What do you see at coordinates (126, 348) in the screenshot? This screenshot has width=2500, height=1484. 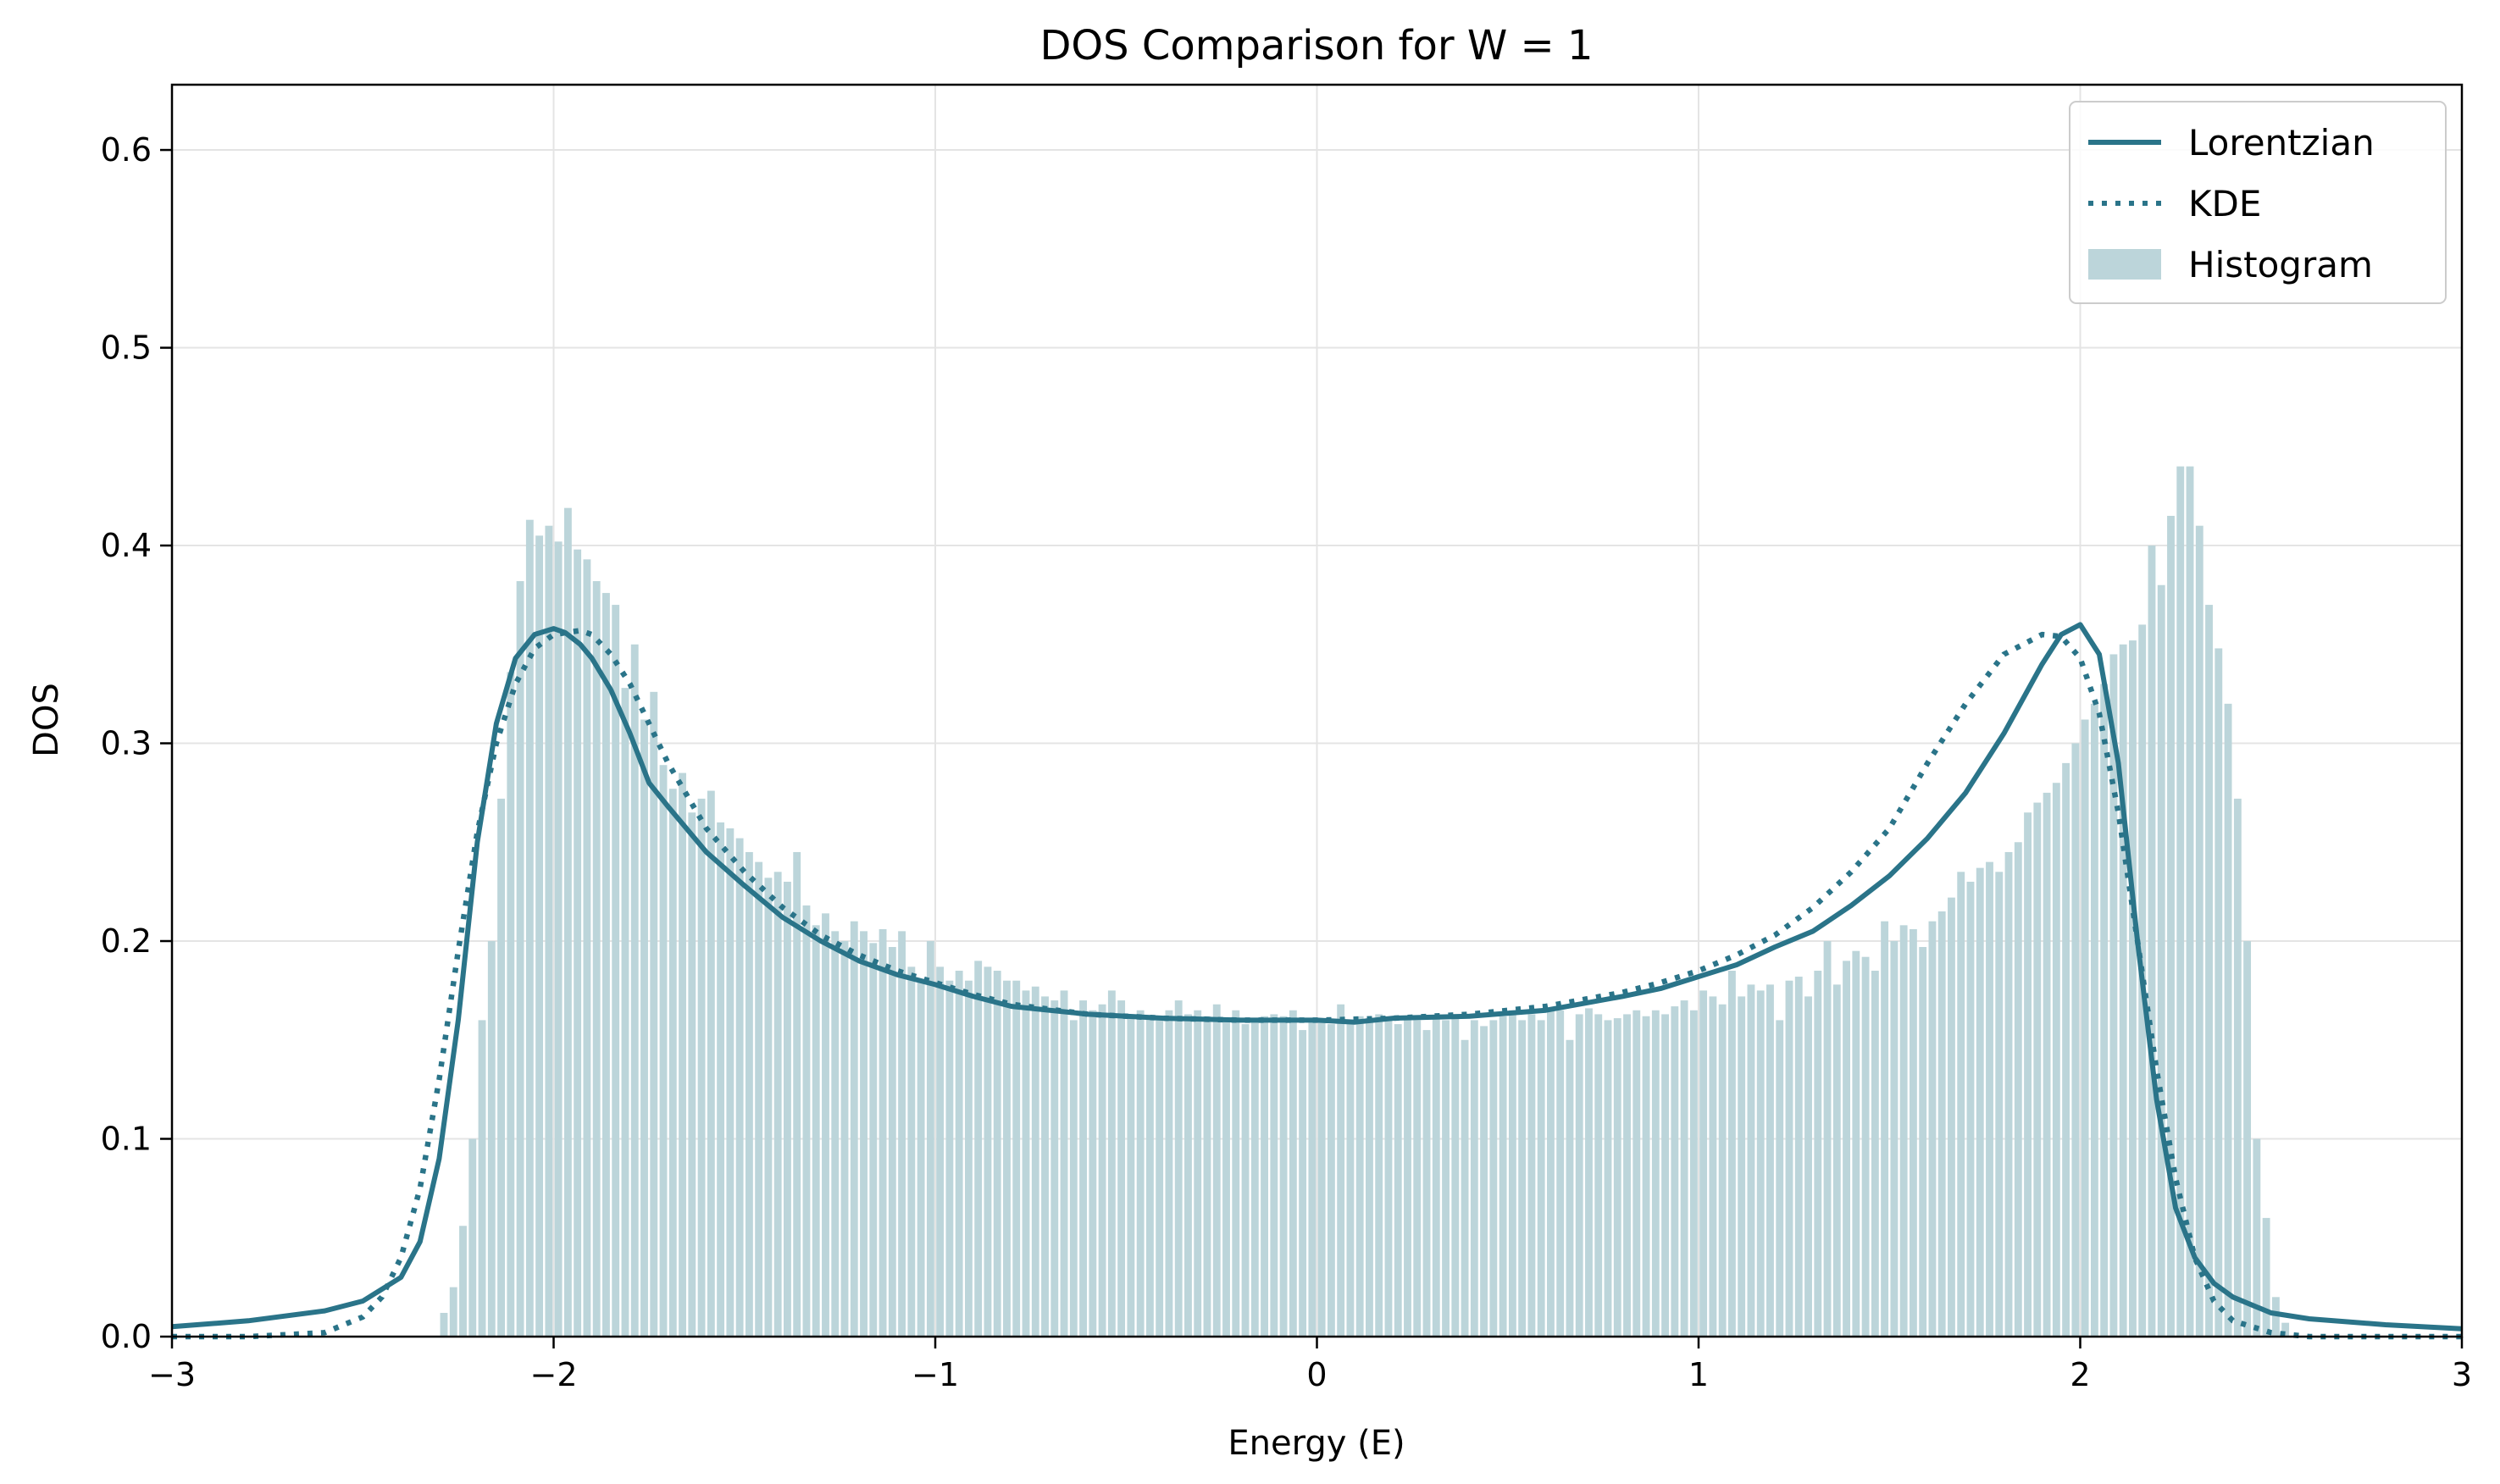 I see `y-tick-label-5: 0.5` at bounding box center [126, 348].